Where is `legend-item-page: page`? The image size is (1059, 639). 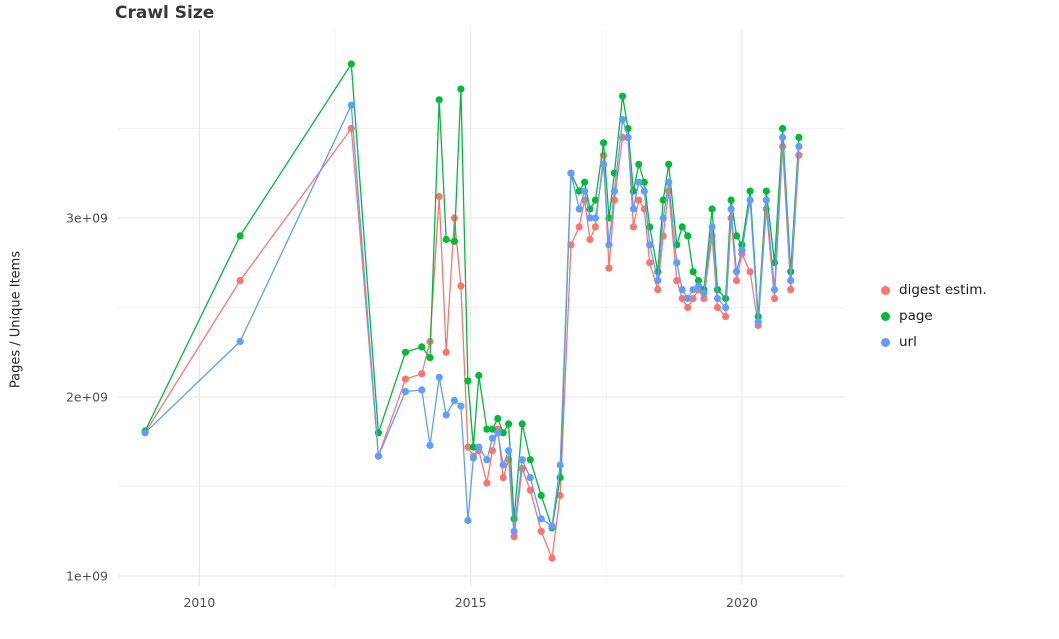
legend-item-page: page is located at coordinates (934, 316).